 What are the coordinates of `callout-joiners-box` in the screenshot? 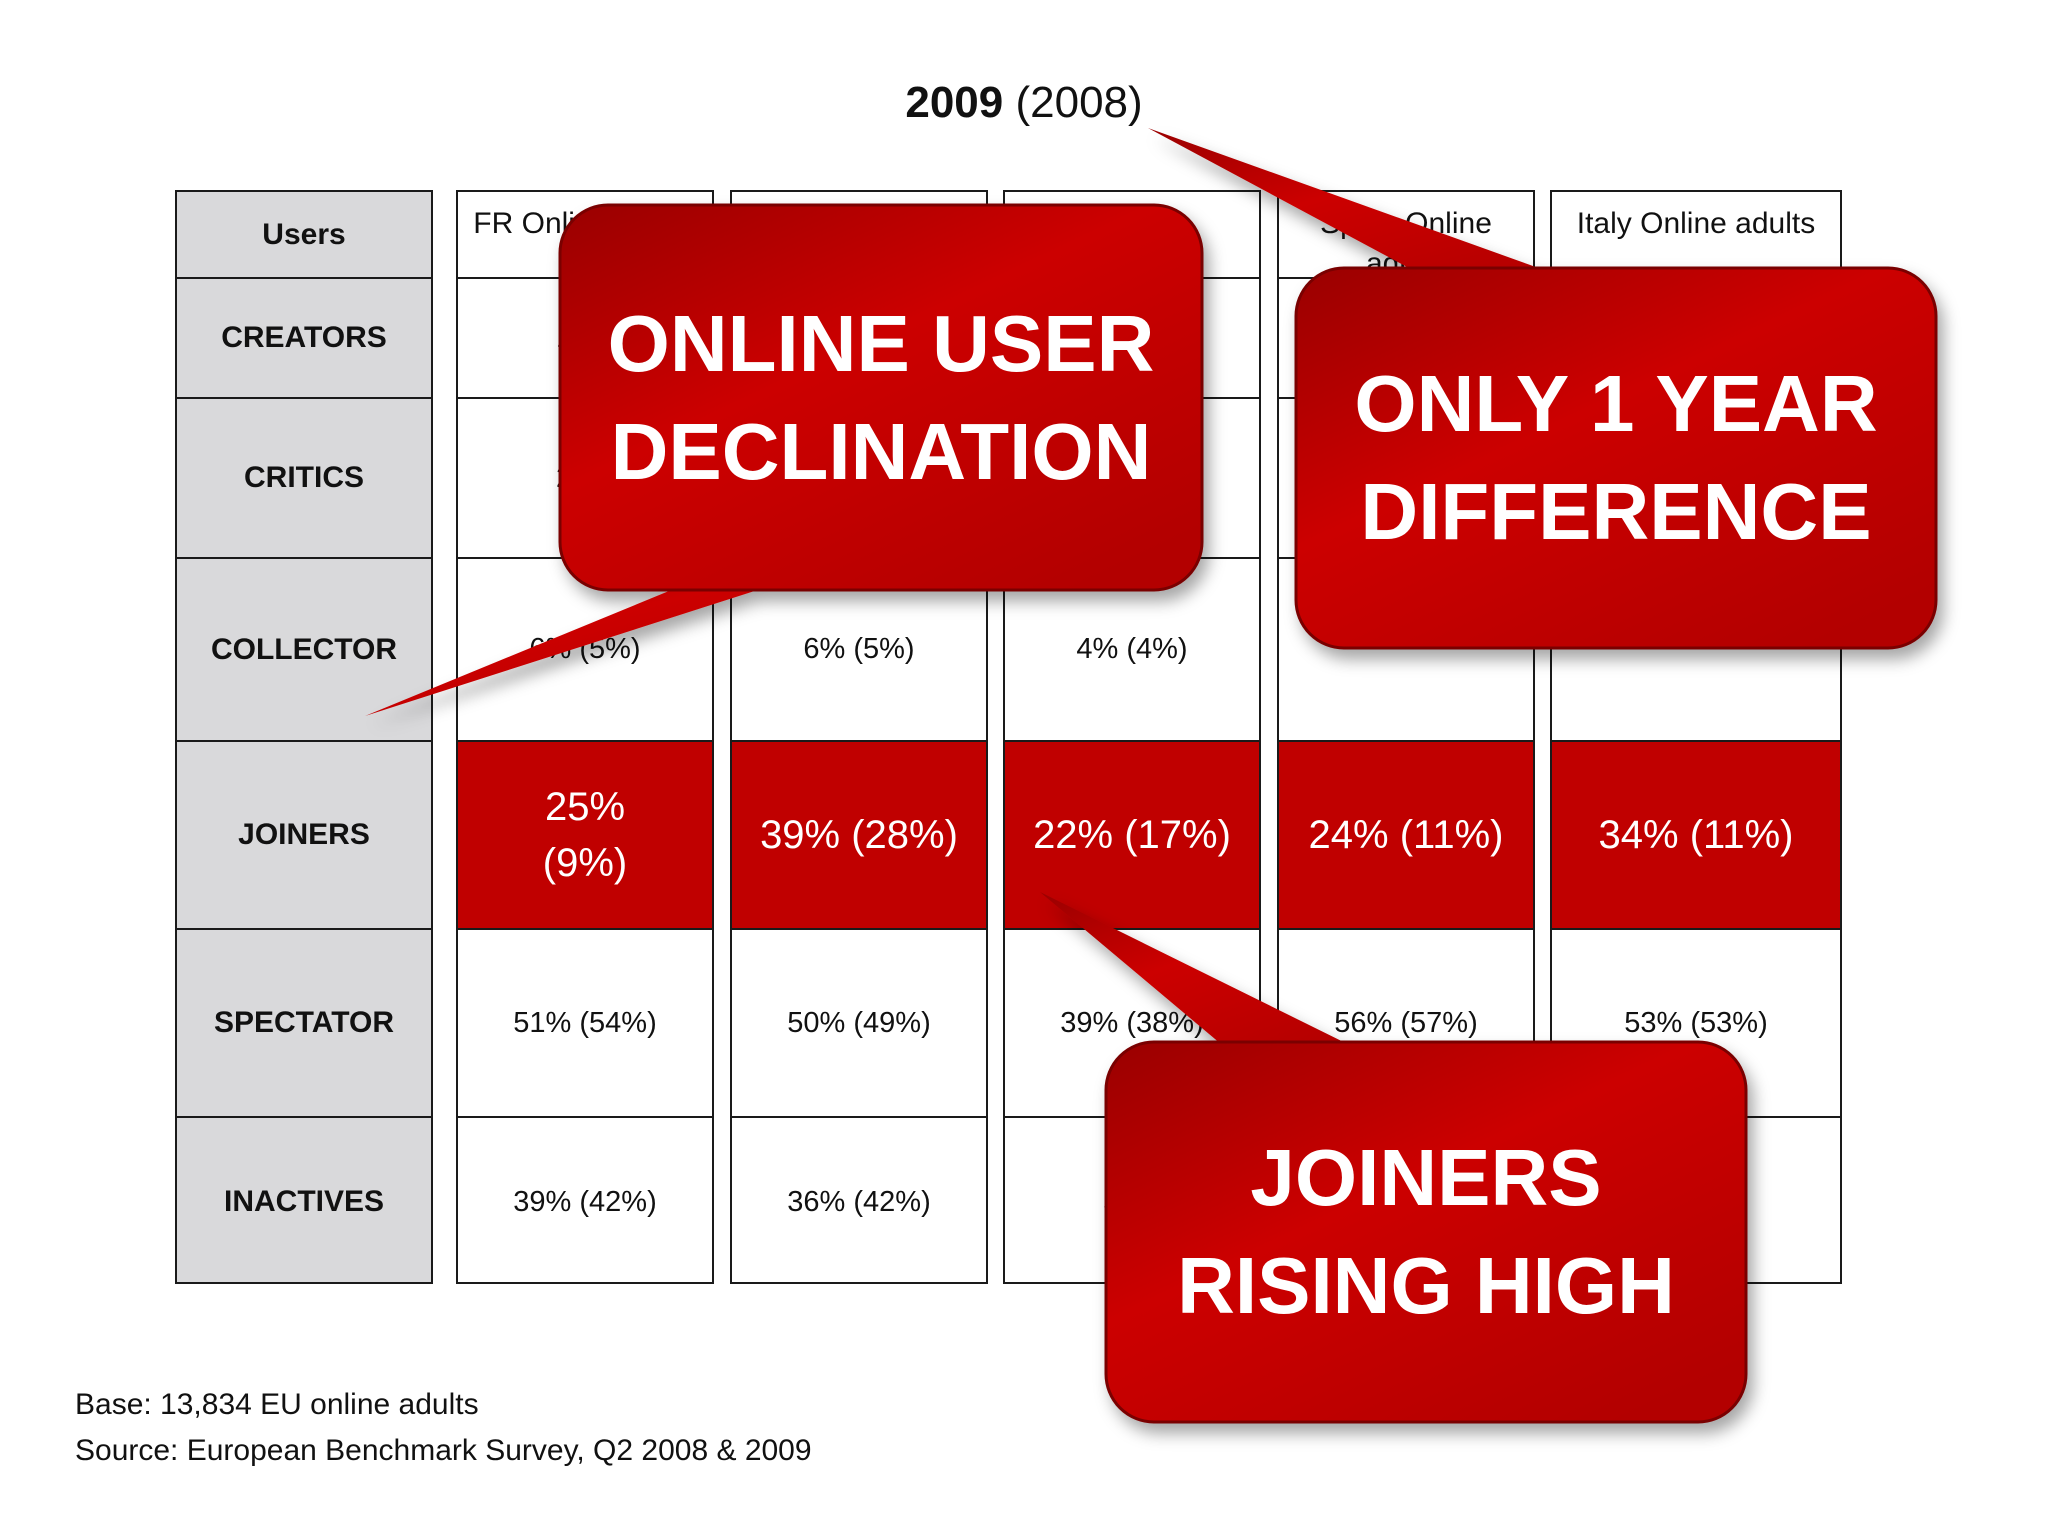 It's located at (1426, 1232).